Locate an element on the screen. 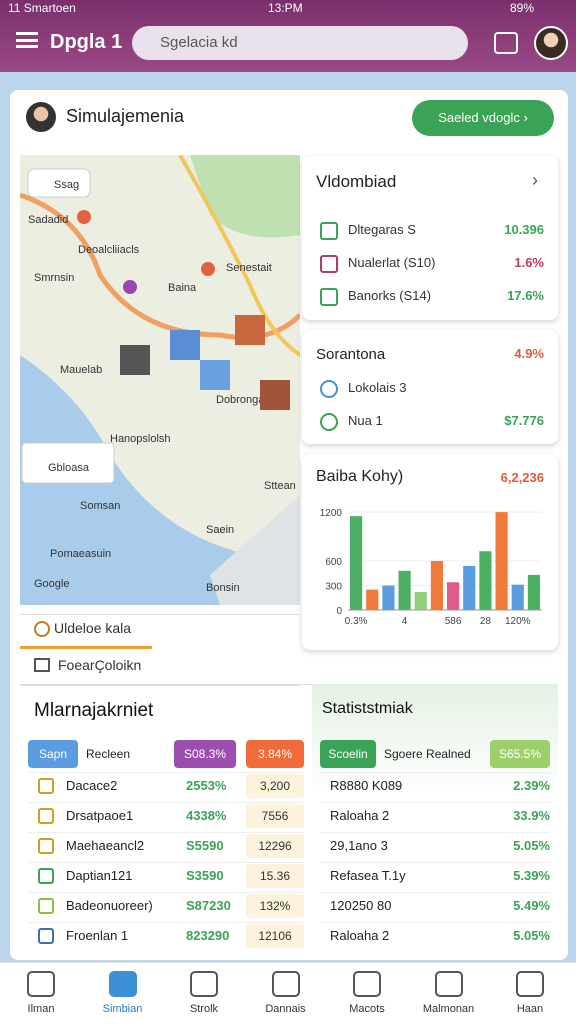 The image size is (576, 1024). chevron: › is located at coordinates (535, 180).